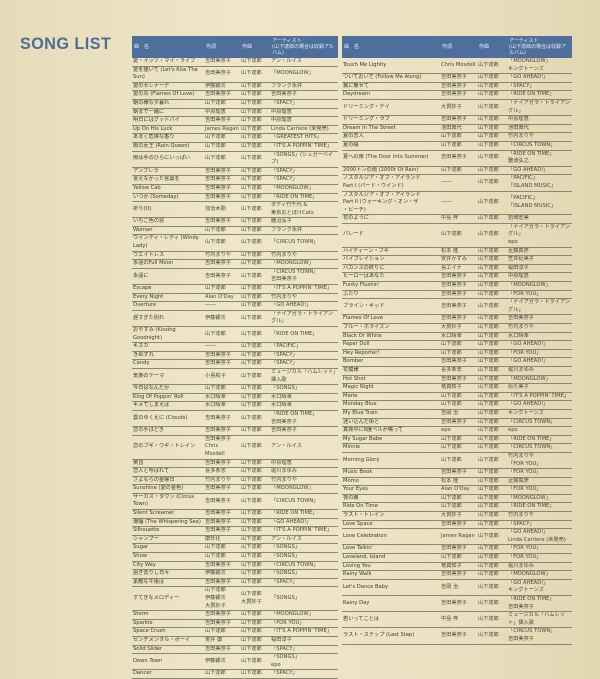 This screenshot has height=679, width=600. What do you see at coordinates (391, 345) in the screenshot?
I see `song-title: Paper Doll` at bounding box center [391, 345].